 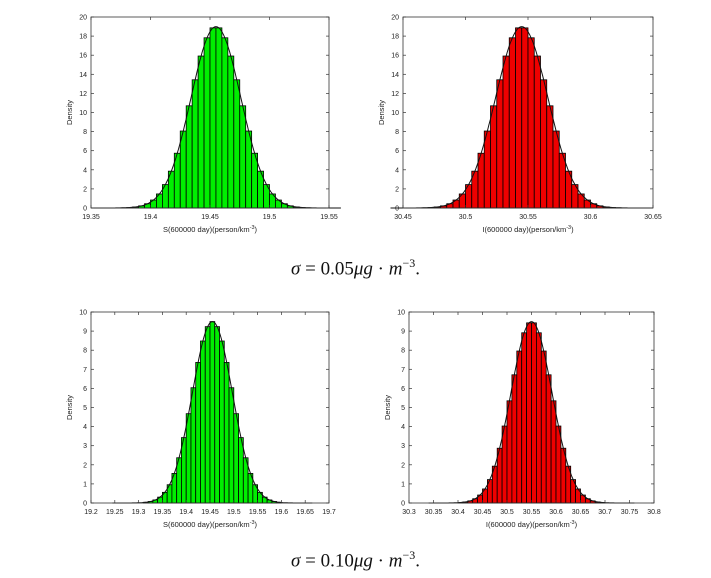 What do you see at coordinates (605, 512) in the screenshot?
I see `x-tick-label: 30.7` at bounding box center [605, 512].